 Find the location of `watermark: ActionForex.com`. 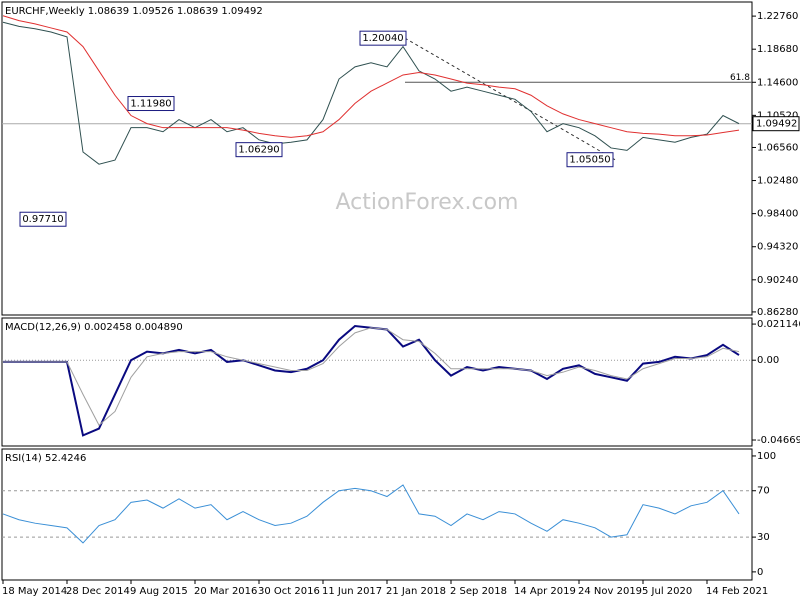

watermark: ActionForex.com is located at coordinates (427, 202).